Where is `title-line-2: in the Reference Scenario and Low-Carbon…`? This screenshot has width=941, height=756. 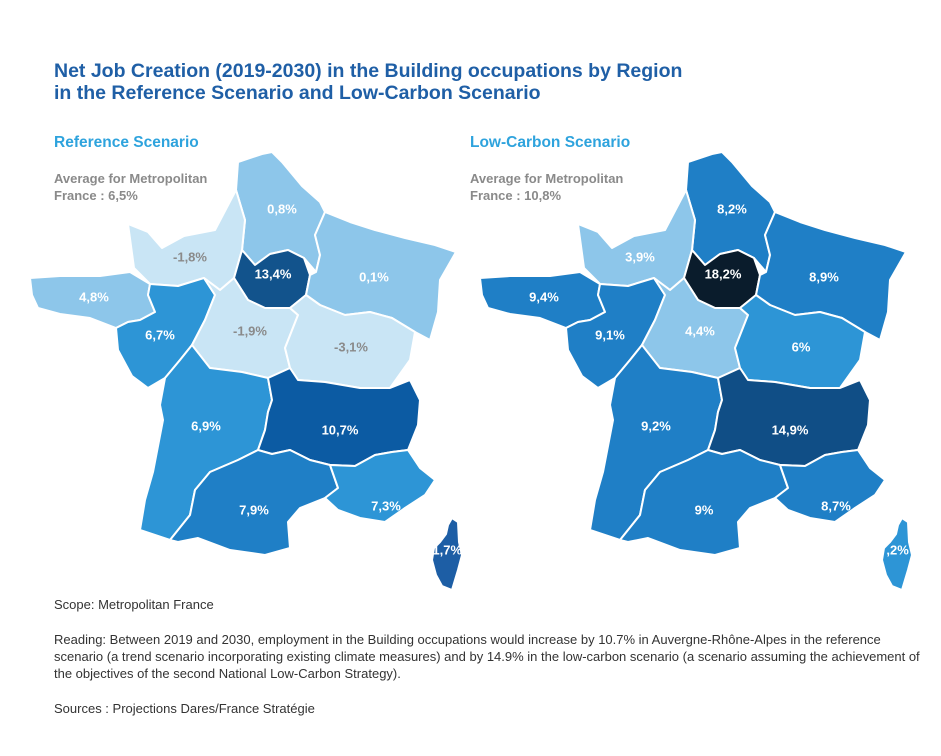
title-line-2: in the Reference Scenario and Low-Carbon… is located at coordinates (297, 93).